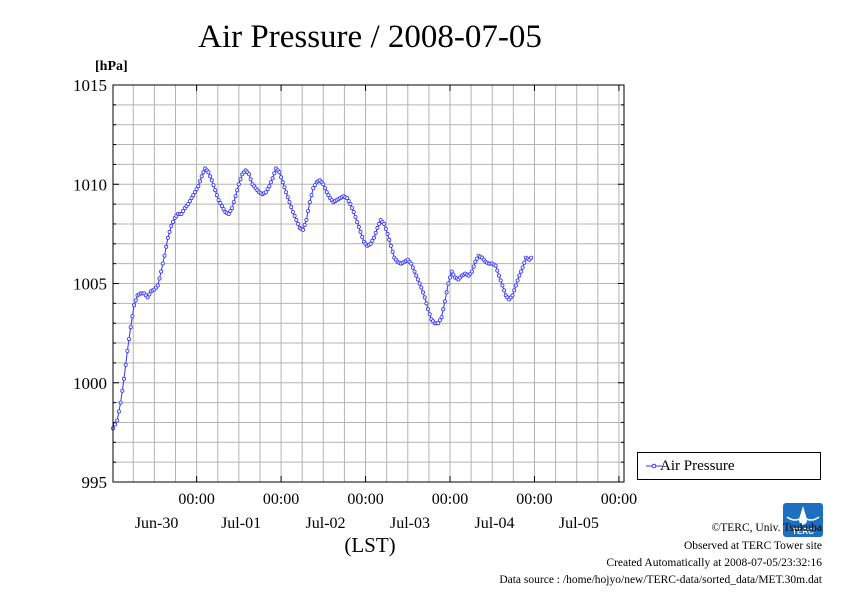 This screenshot has height=595, width=842. Describe the element at coordinates (752, 546) in the screenshot. I see `footer-observed: Observed at TERC Tower site` at that location.